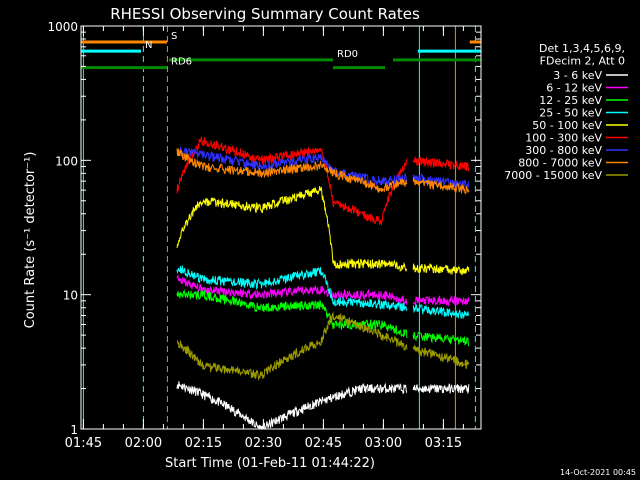 The height and width of the screenshot is (480, 640). I want to click on legend-label-300-800-kev: 300 - 800 keV, so click(563, 150).